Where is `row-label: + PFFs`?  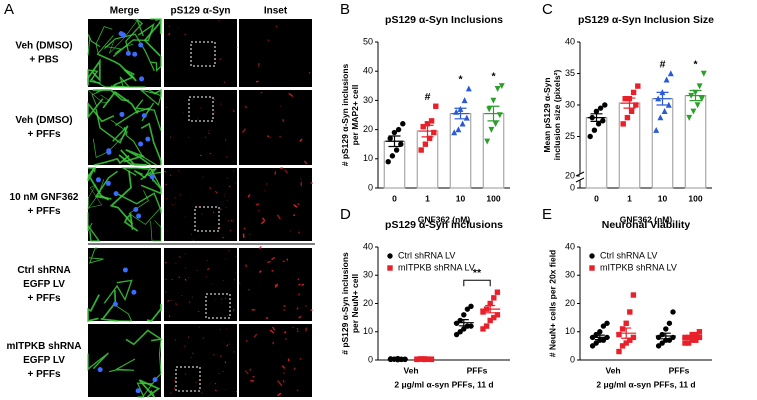
row-label: + PFFs is located at coordinates (44, 298).